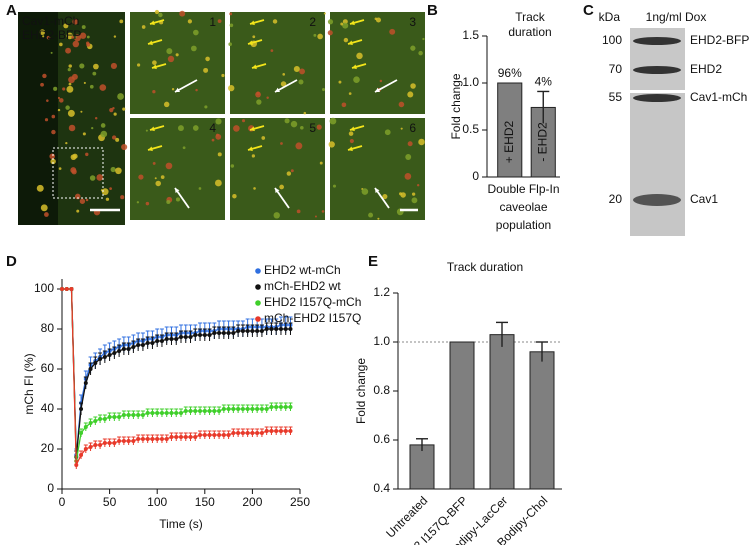 Image resolution: width=753 pixels, height=550 pixels. Describe the element at coordinates (529, 32) in the screenshot. I see `chart-title: duration` at that location.